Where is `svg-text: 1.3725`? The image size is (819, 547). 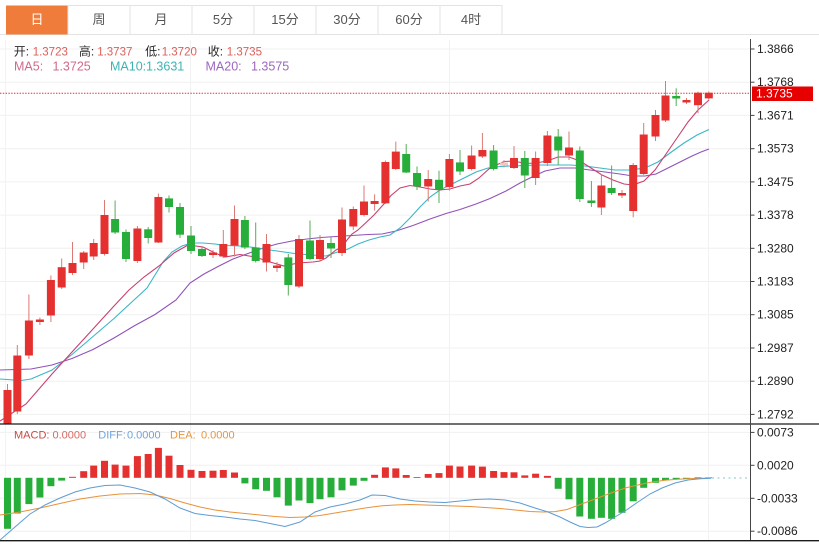 svg-text: 1.3725 is located at coordinates (72, 67).